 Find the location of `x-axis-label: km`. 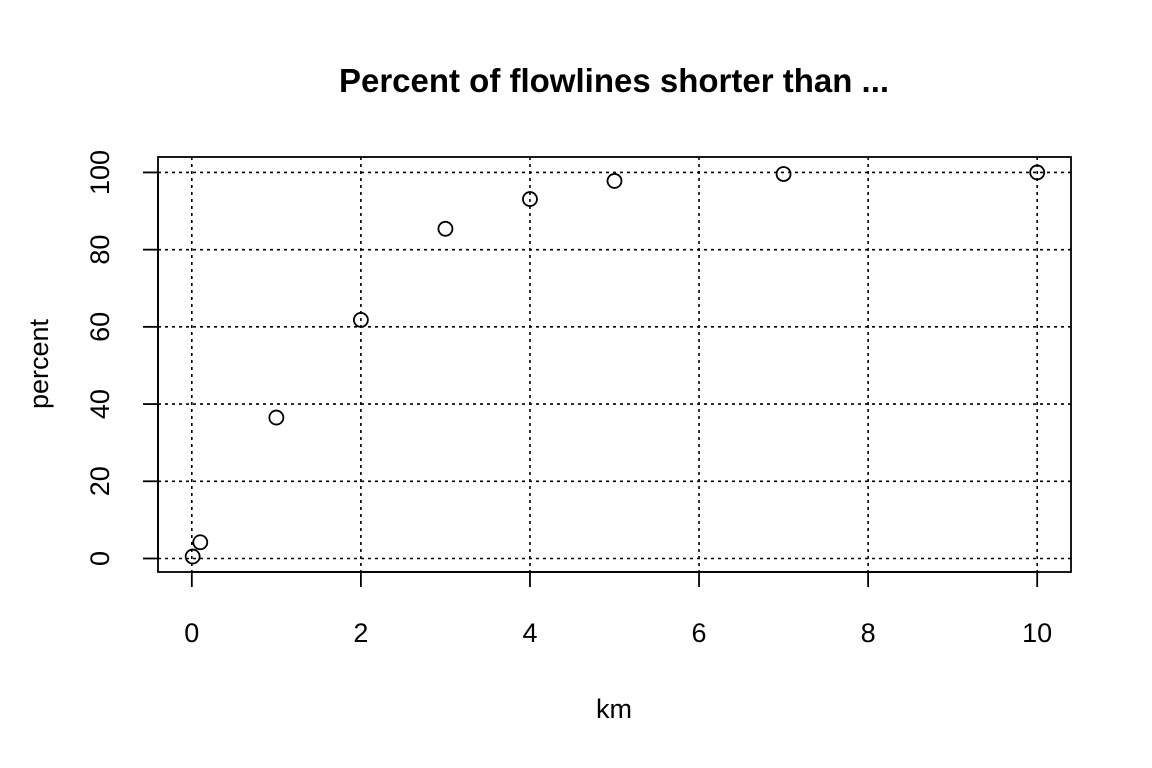

x-axis-label: km is located at coordinates (614, 709).